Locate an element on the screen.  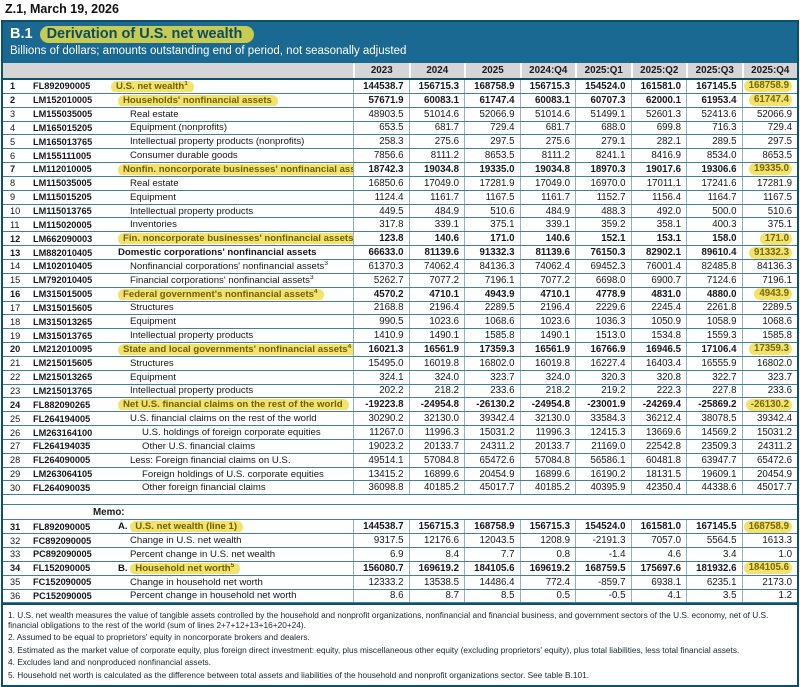
row-label-text: Real estate is located at coordinates (154, 183).